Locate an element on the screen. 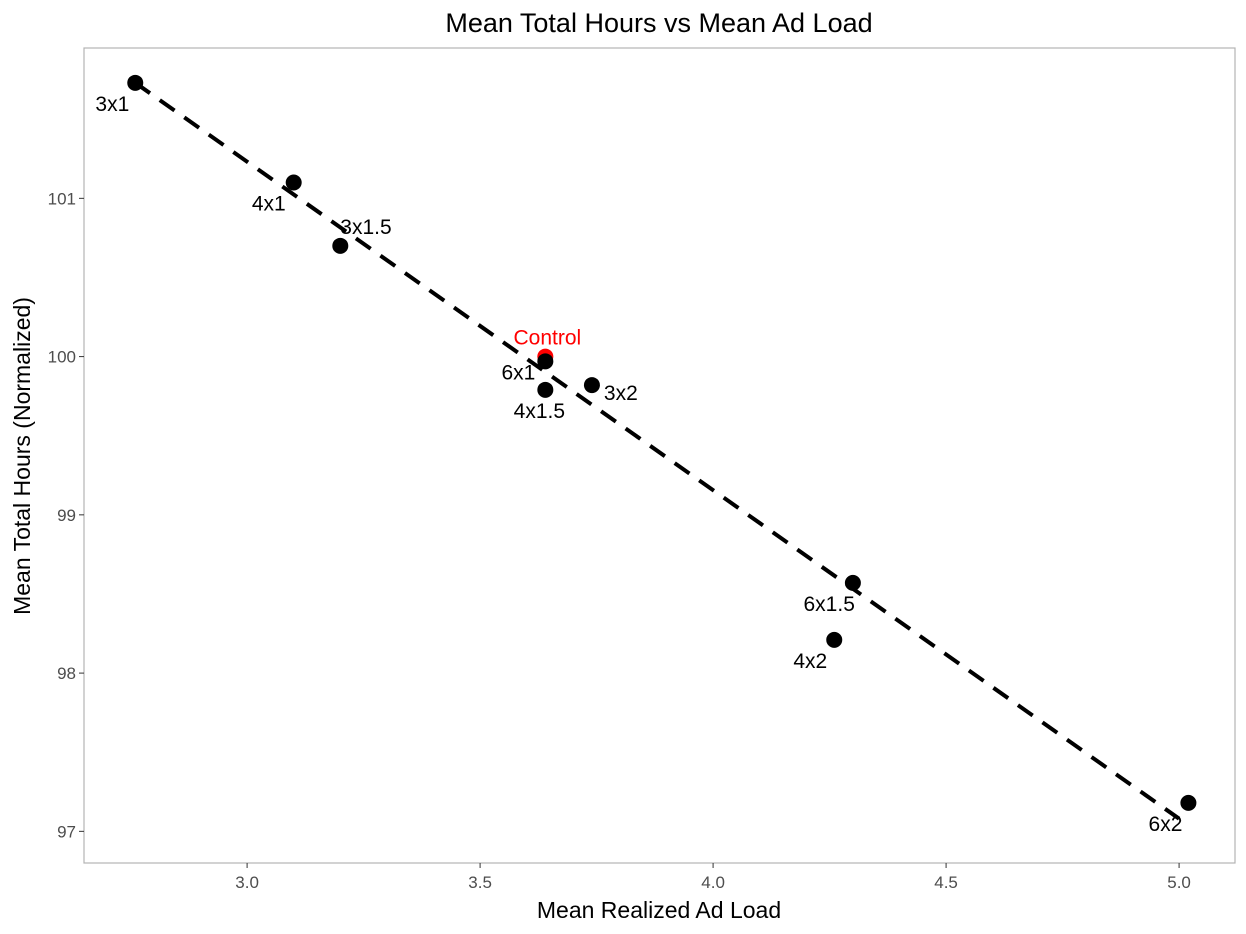  point-label: 3x1.5 is located at coordinates (365, 227).